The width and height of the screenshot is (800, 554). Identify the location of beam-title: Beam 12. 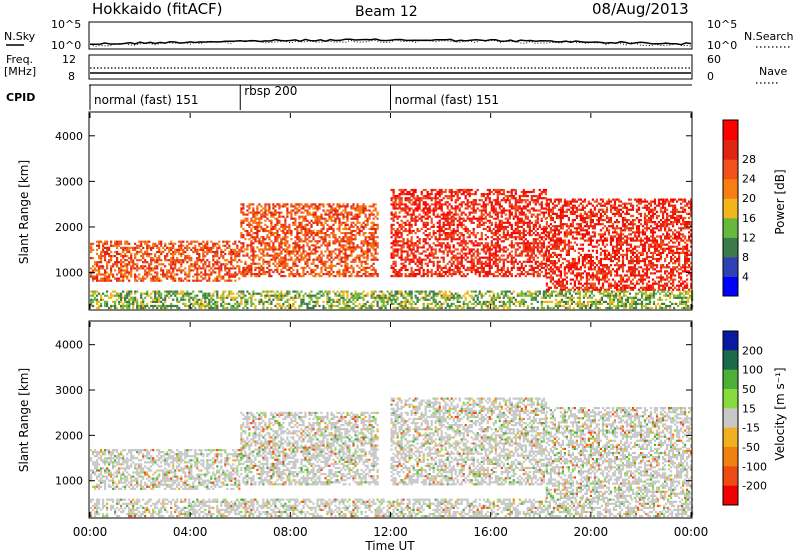
(386, 12).